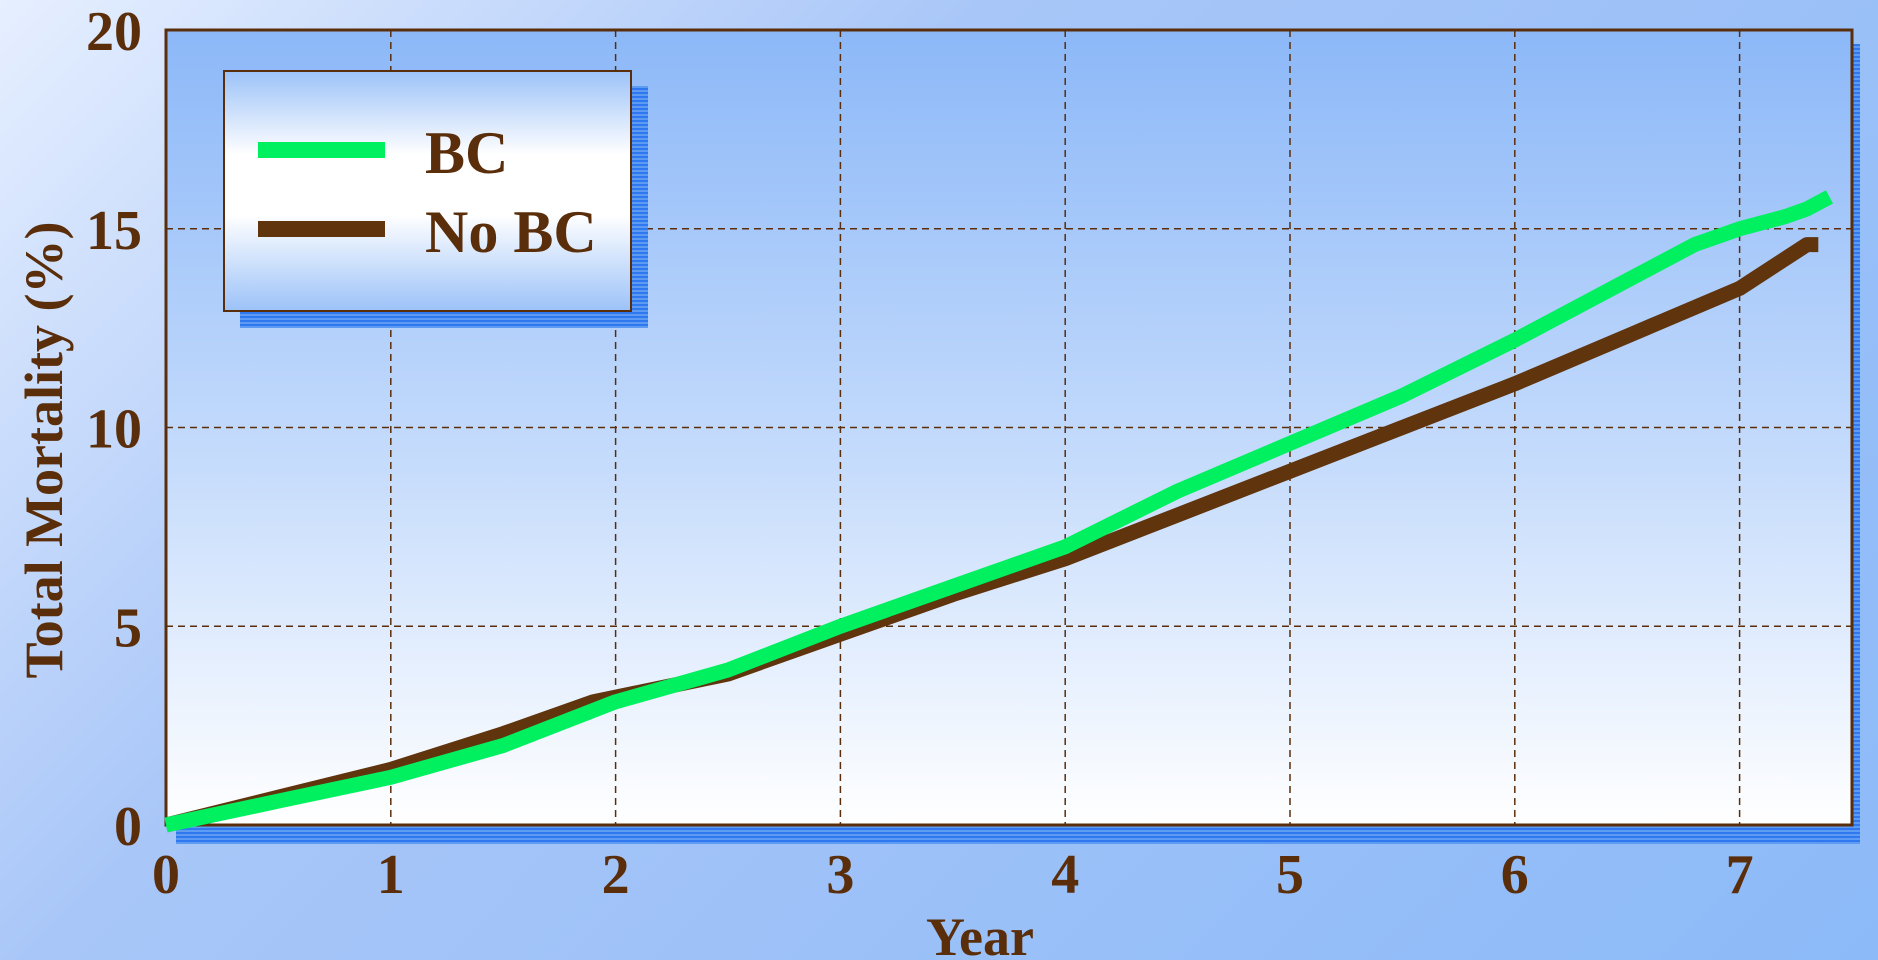 Image resolution: width=1878 pixels, height=960 pixels. I want to click on x-tick-label: 2, so click(616, 875).